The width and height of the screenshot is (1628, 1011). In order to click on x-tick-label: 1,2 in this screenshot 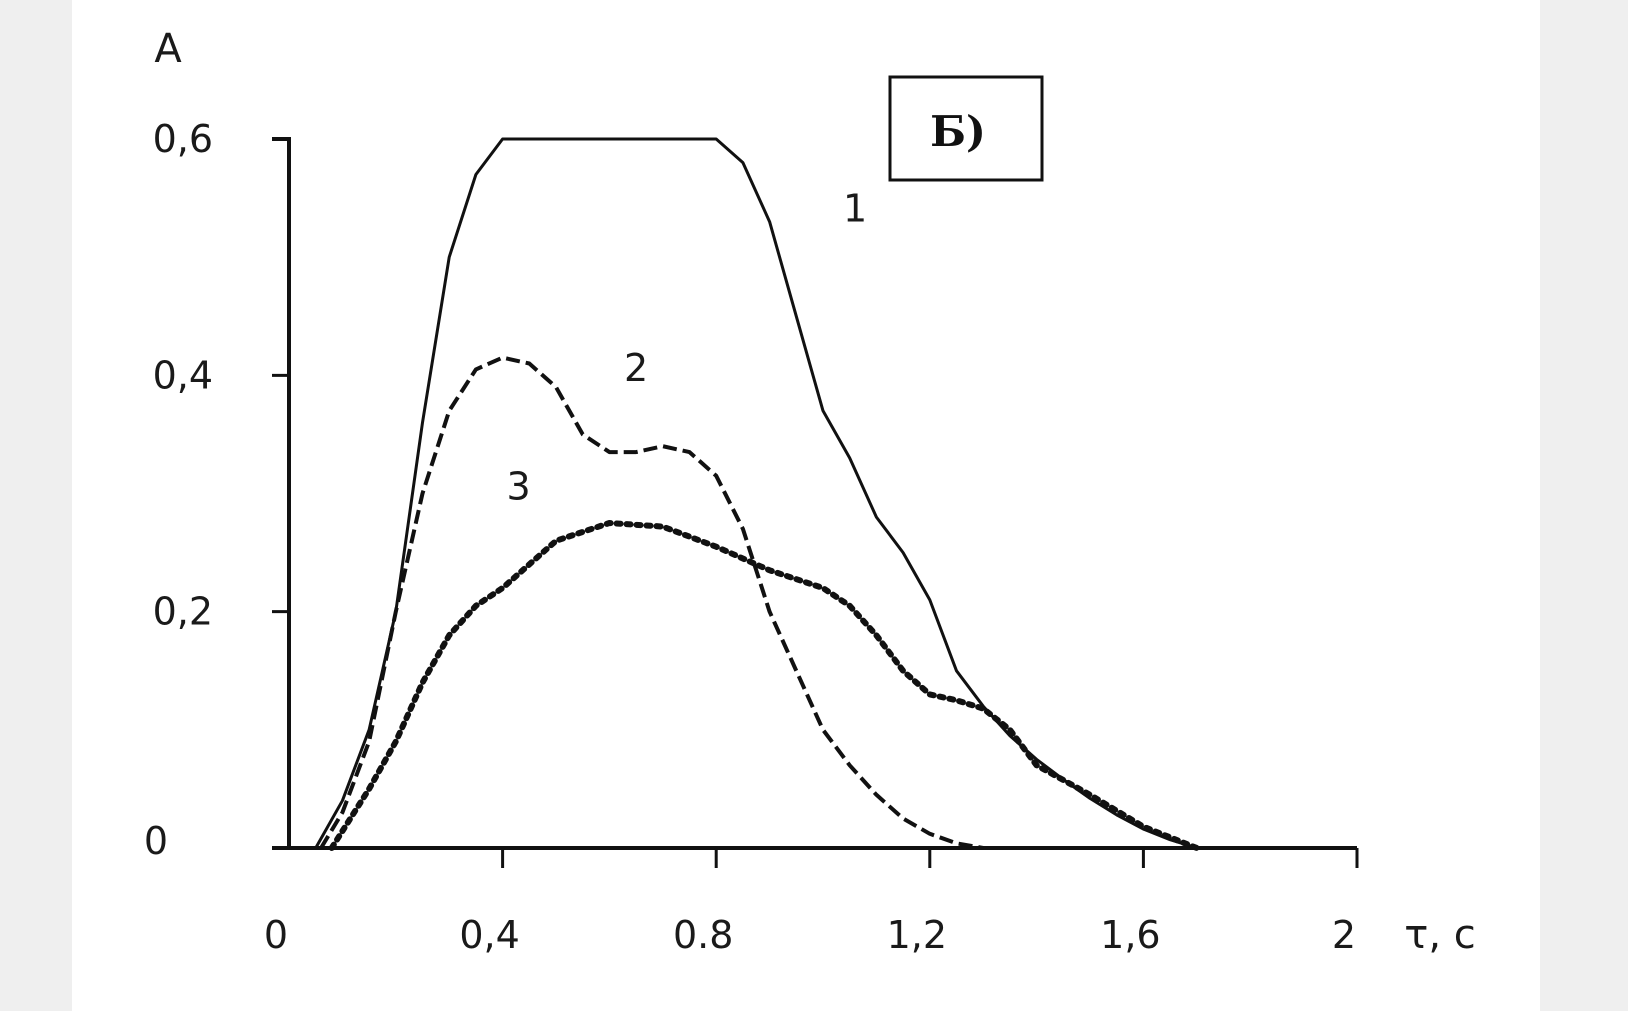, I will do `click(917, 935)`.